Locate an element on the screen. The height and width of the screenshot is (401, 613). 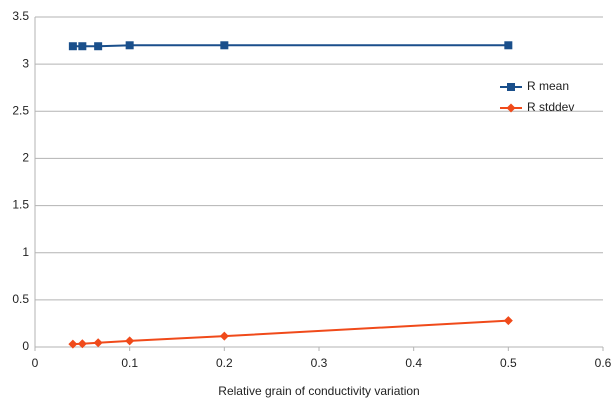
x-tick-label: 0.2 is located at coordinates (224, 363).